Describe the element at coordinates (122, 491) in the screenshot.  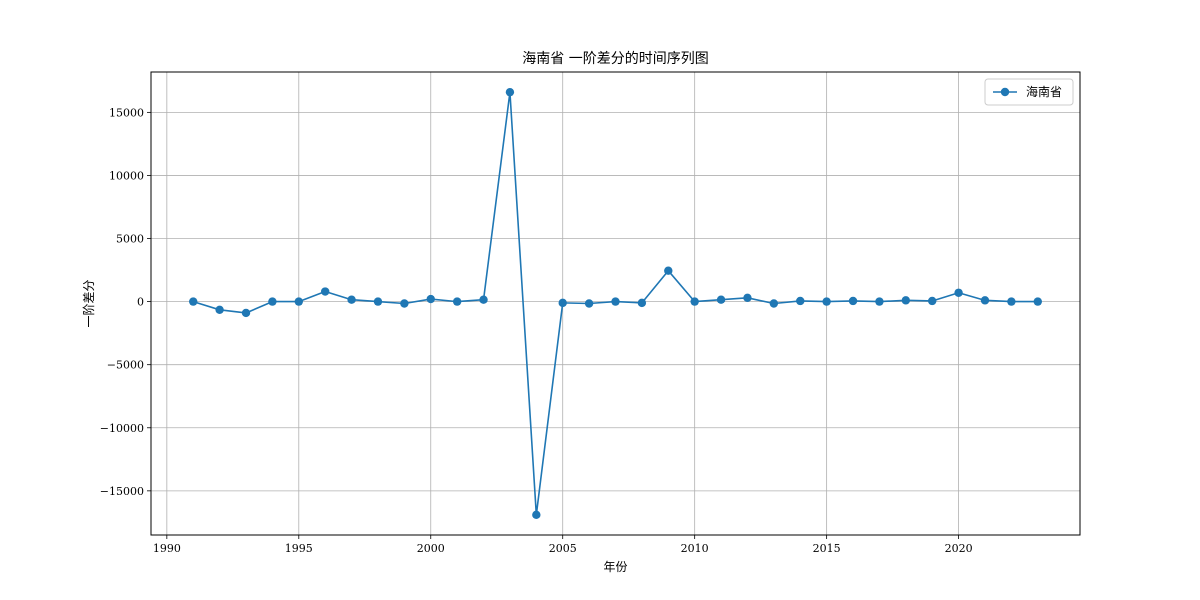
I see `y-tick-label: −15000` at that location.